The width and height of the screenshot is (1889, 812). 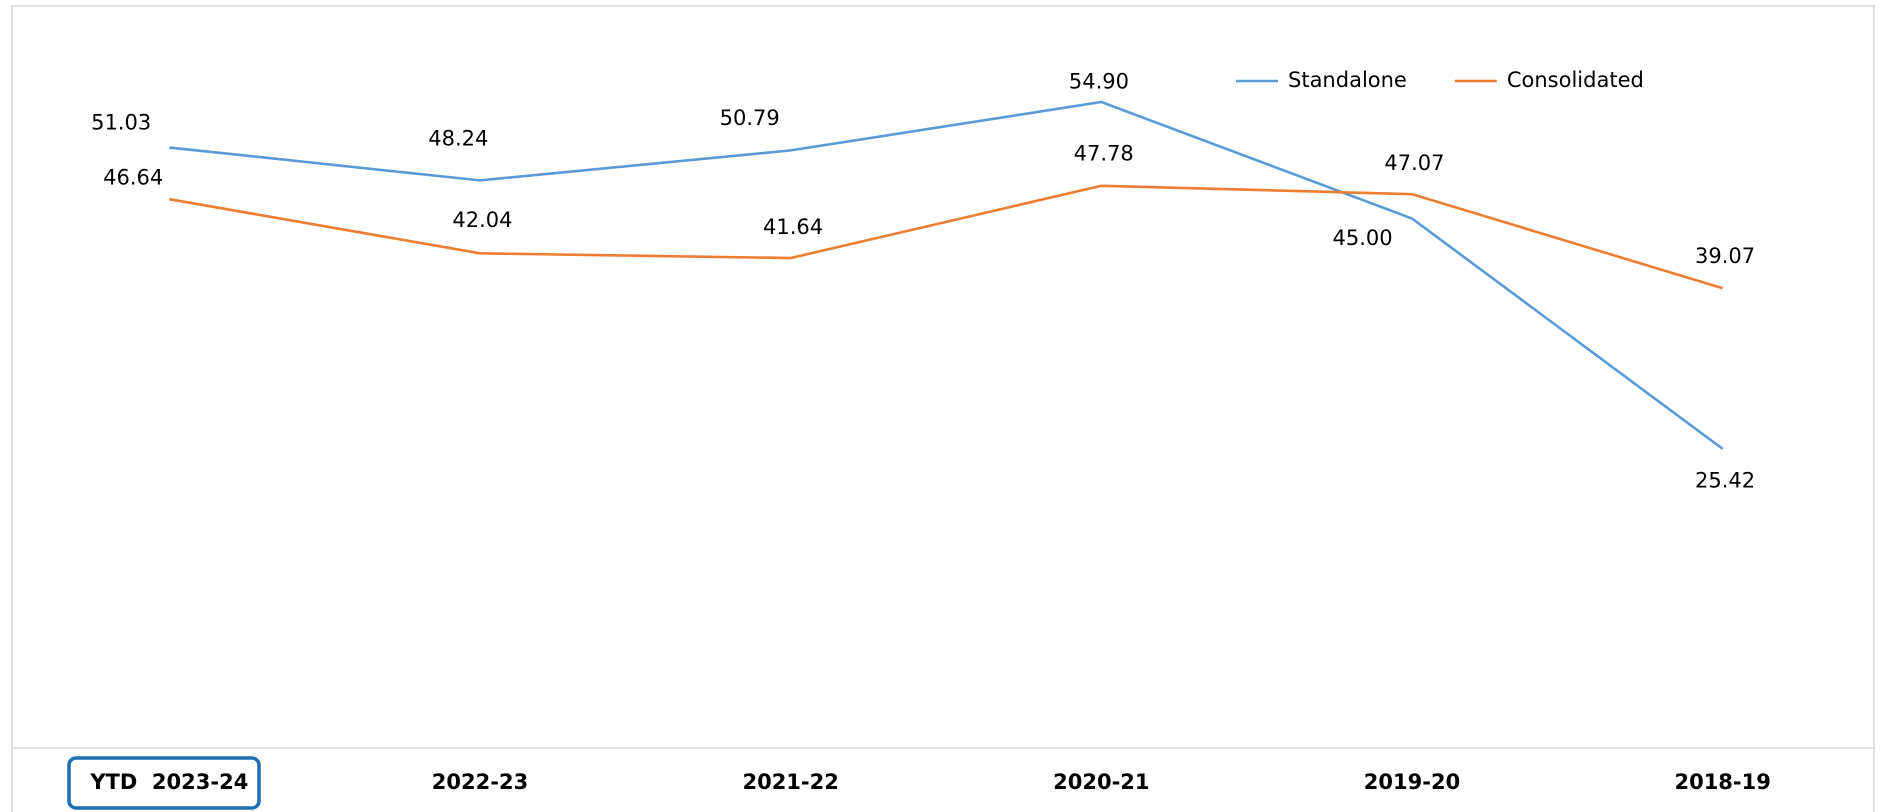 I want to click on selected-category, so click(x=164, y=783).